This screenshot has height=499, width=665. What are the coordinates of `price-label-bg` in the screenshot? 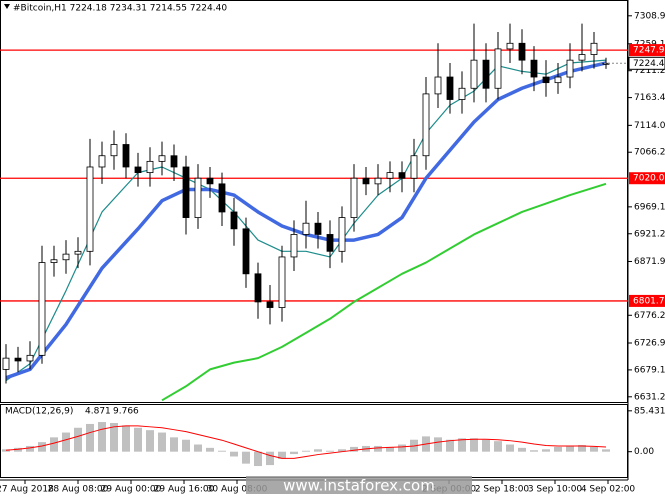 It's located at (646, 63).